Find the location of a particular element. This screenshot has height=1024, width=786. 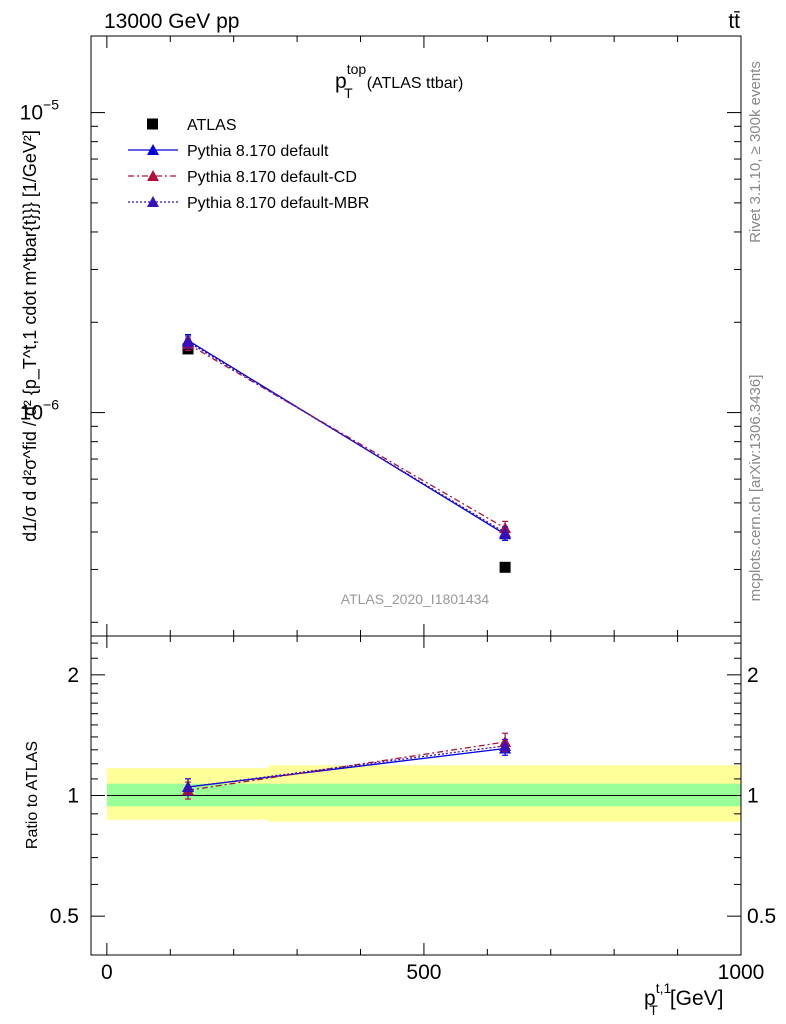

header-left-label: 13000 GeV pp is located at coordinates (171, 21).